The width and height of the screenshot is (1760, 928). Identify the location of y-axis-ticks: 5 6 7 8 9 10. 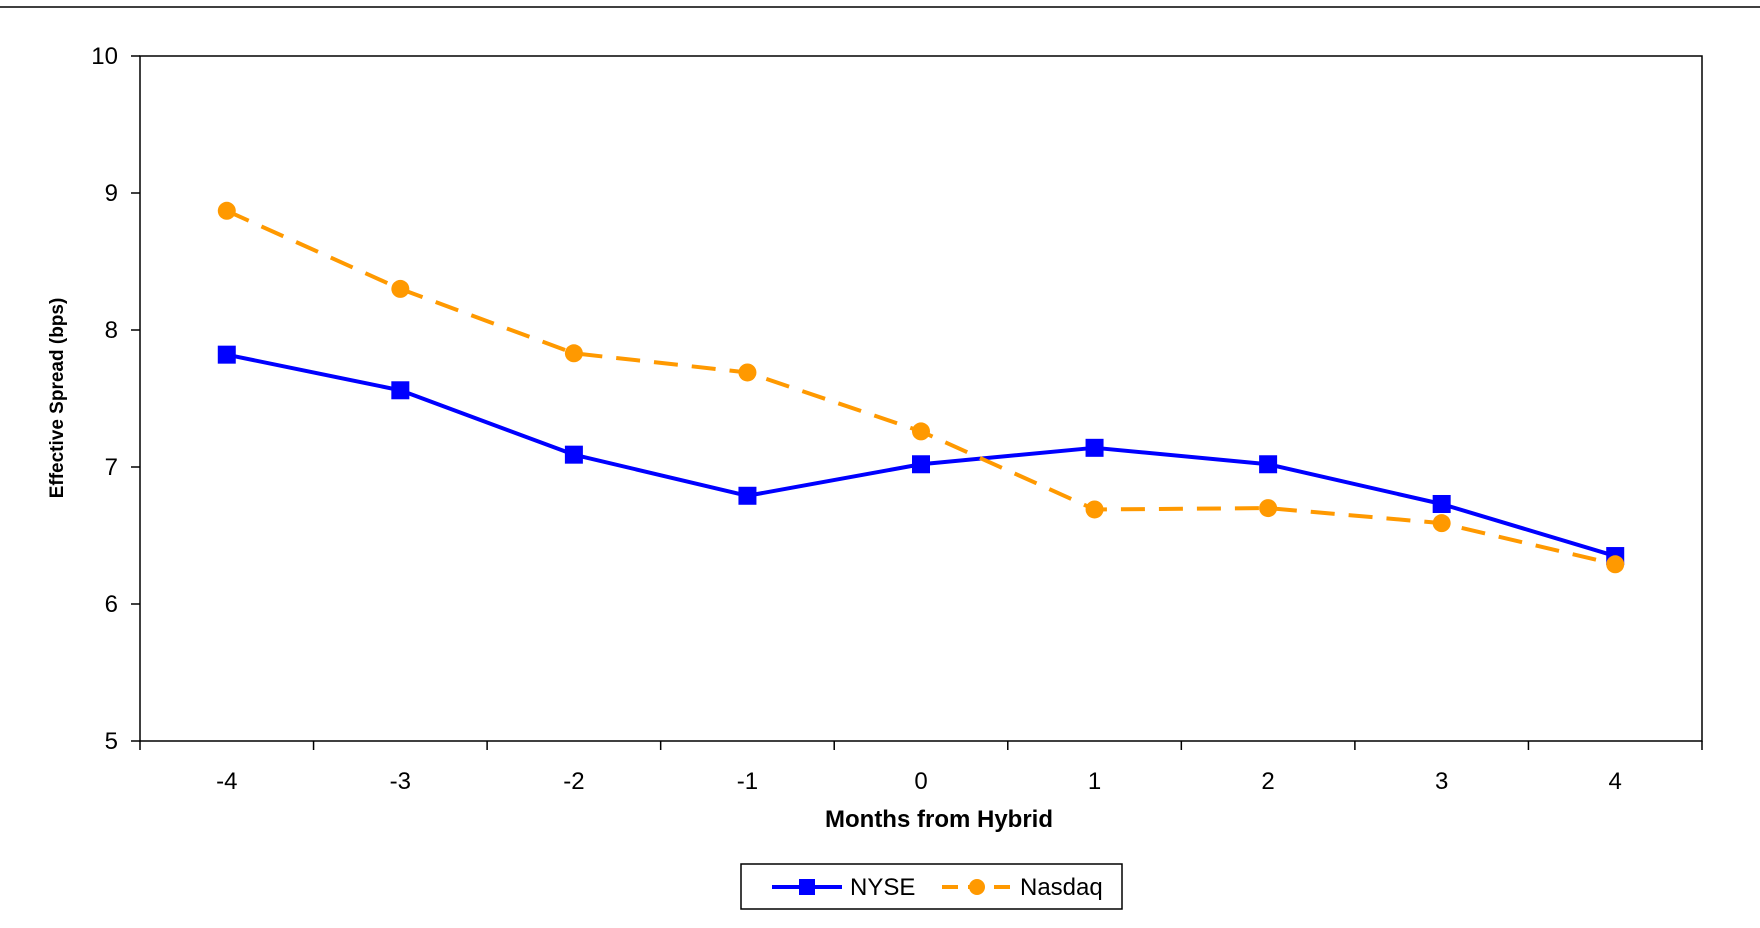
(115, 399).